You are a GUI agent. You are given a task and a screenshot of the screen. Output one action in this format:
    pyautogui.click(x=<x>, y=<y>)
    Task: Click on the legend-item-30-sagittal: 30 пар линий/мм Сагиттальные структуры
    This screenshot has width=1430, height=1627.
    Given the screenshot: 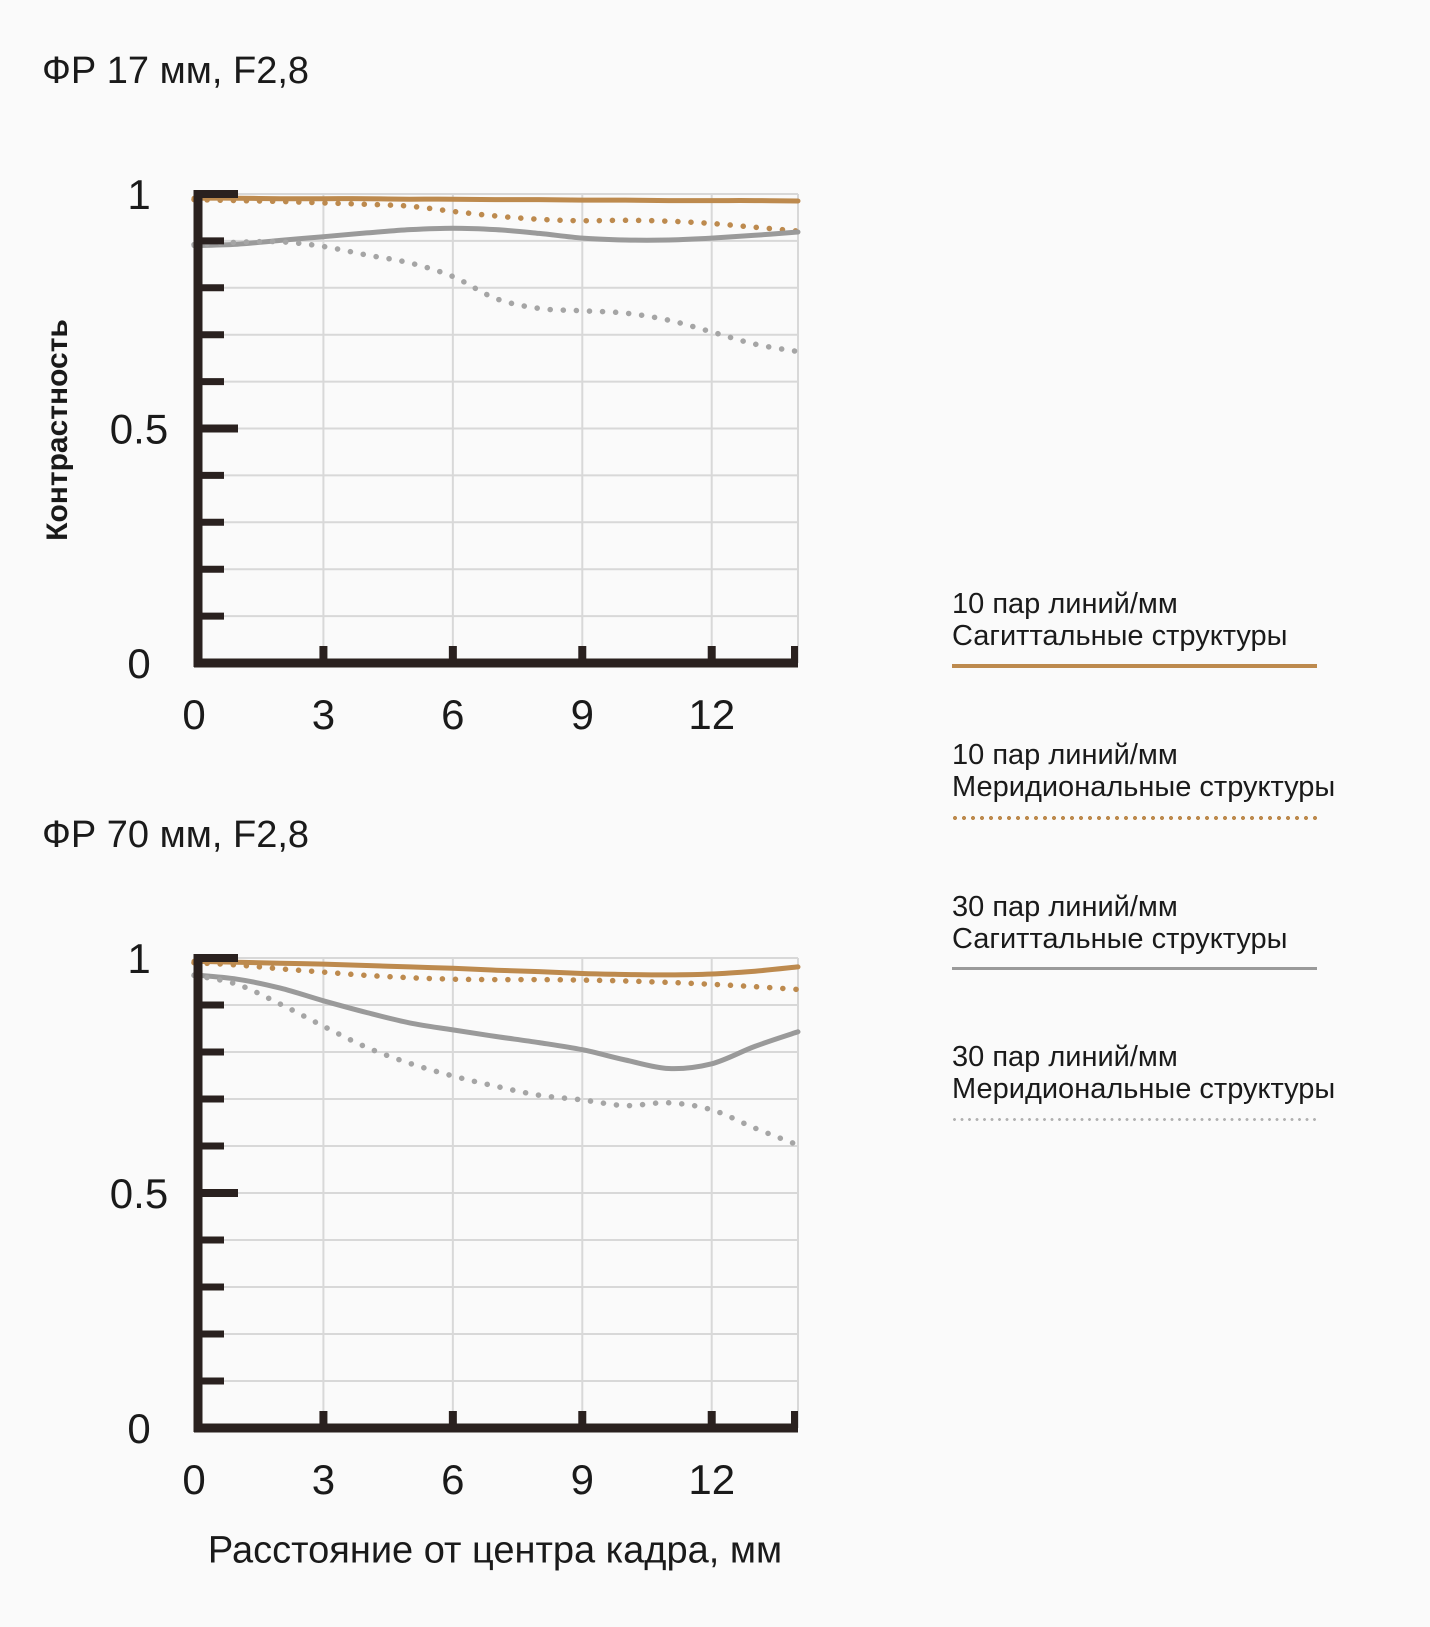 What is the action you would take?
    pyautogui.click(x=1152, y=930)
    